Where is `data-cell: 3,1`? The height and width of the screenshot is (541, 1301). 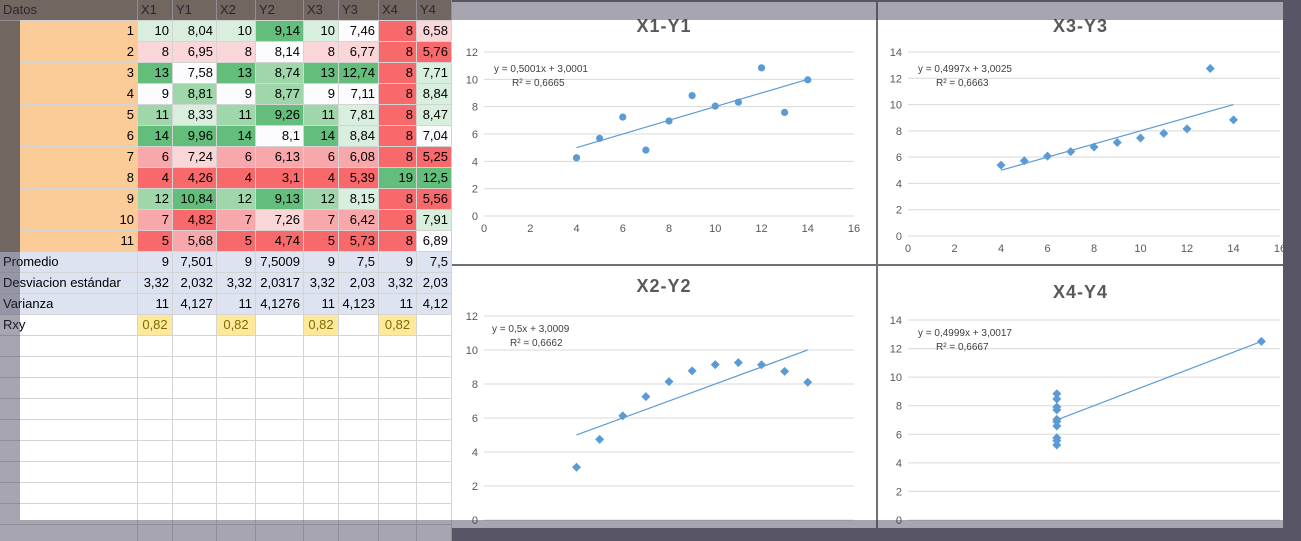
data-cell: 3,1 is located at coordinates (280, 178).